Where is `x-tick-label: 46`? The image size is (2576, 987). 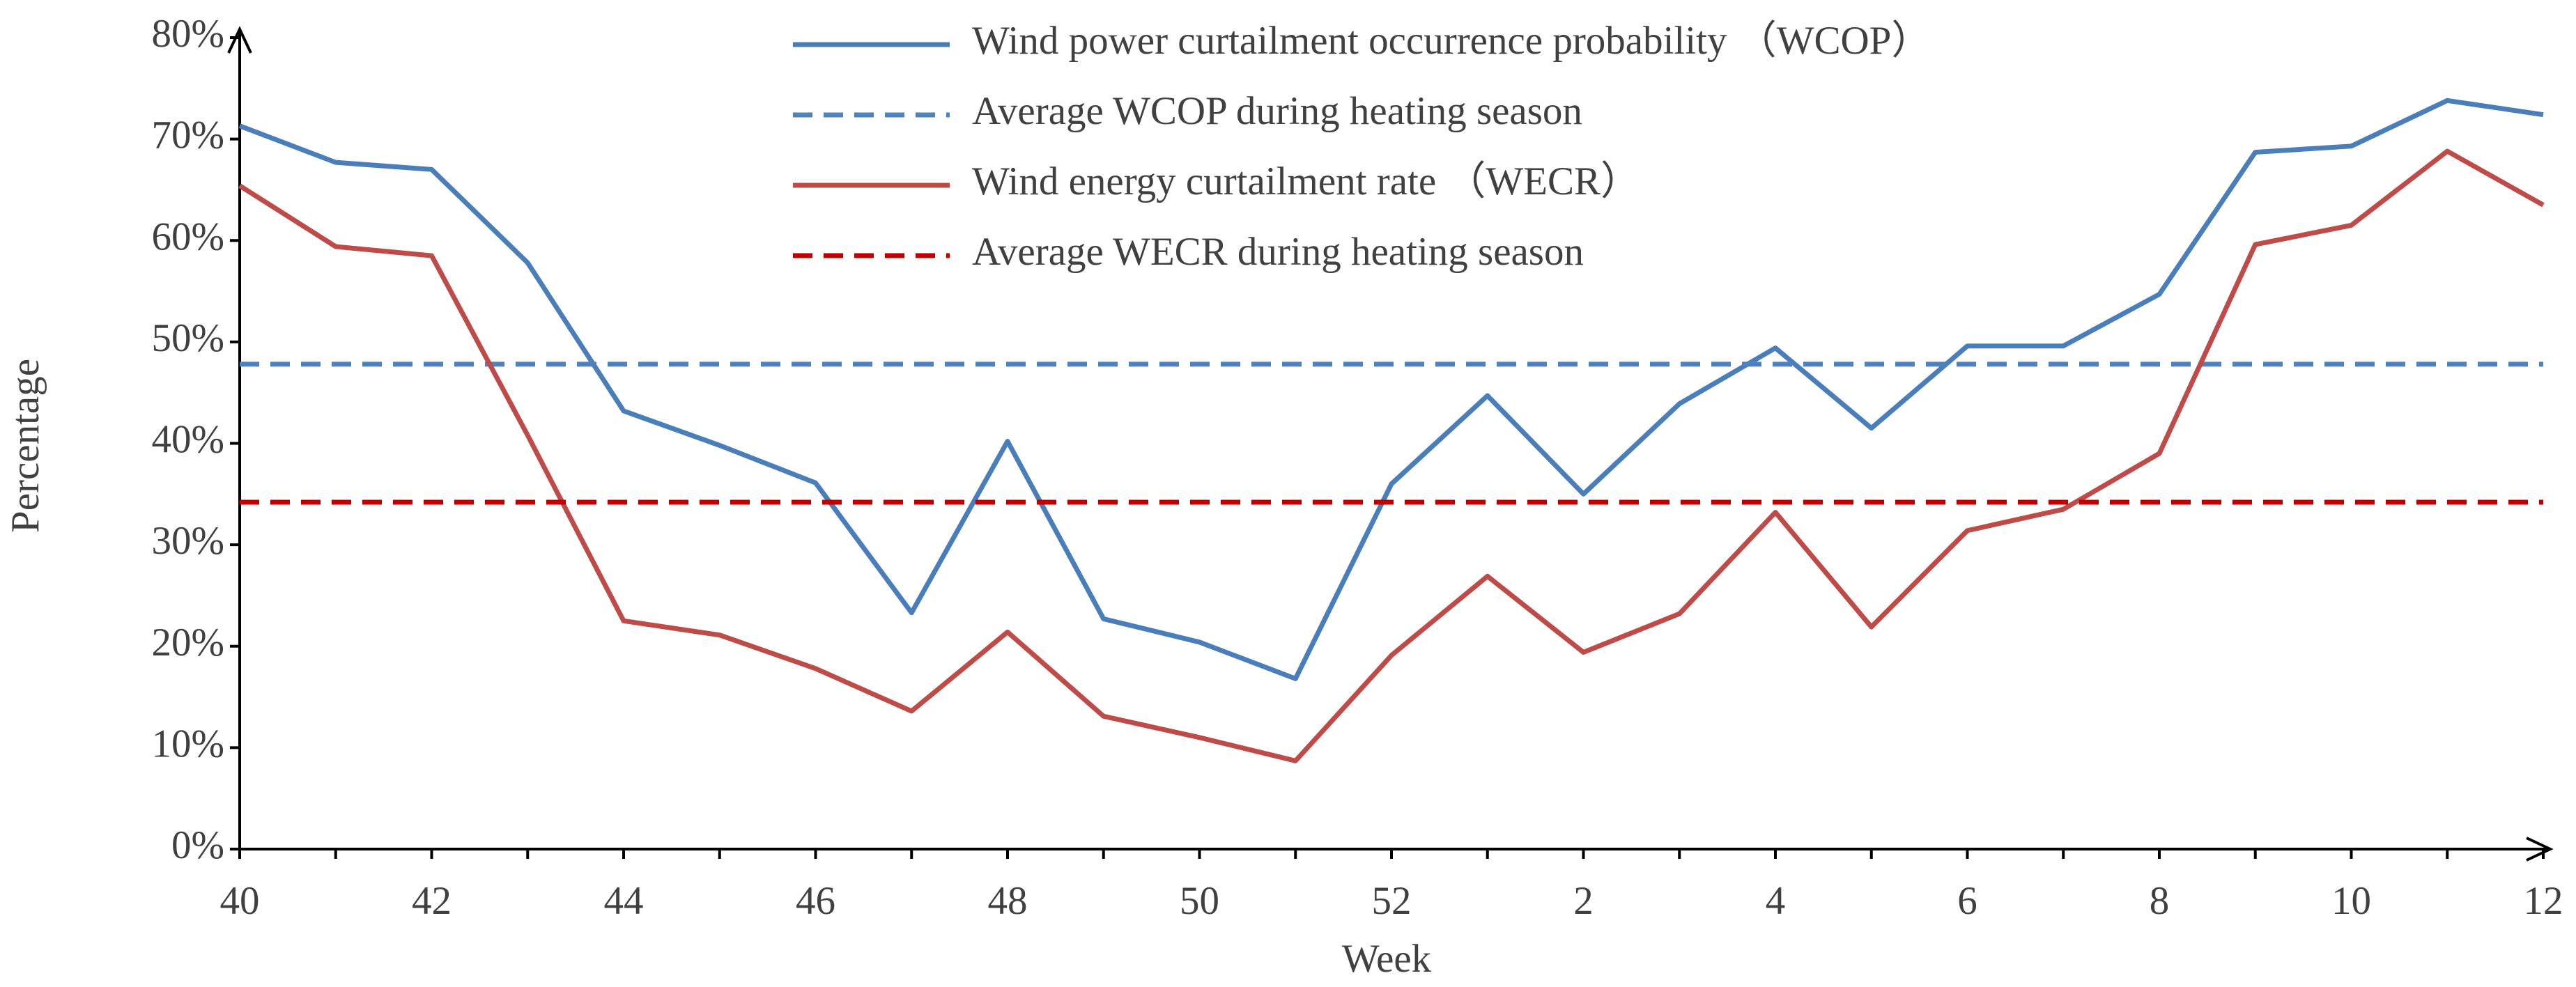 x-tick-label: 46 is located at coordinates (816, 901).